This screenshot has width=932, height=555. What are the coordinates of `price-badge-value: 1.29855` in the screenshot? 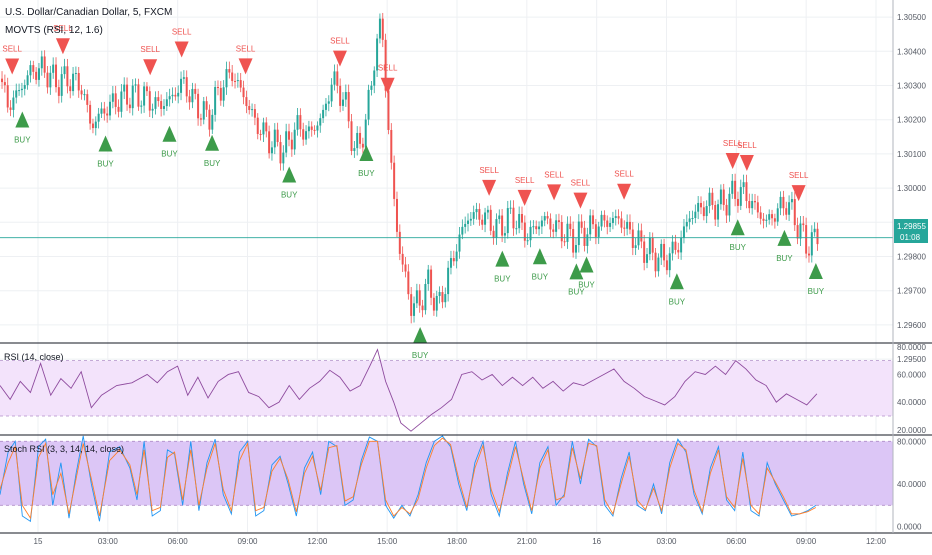 It's located at (911, 226).